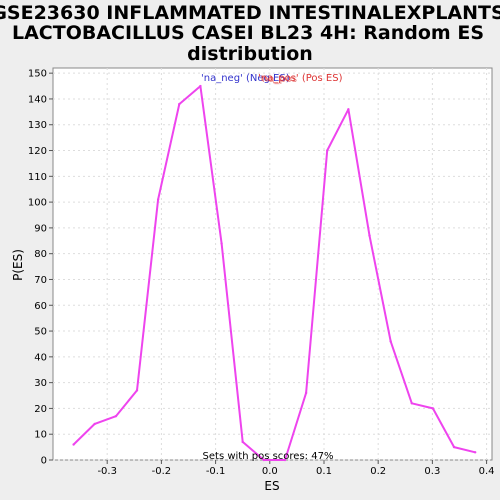  I want to click on x-tick-label: -0.1, so click(216, 471).